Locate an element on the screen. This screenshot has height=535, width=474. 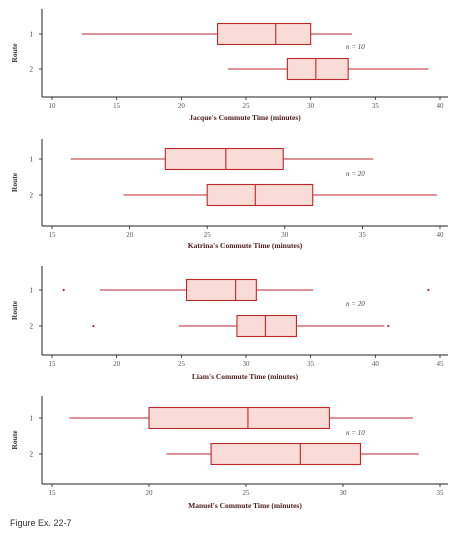
x-axis-label: Katrina's Commute Time (minutes) is located at coordinates (245, 245).